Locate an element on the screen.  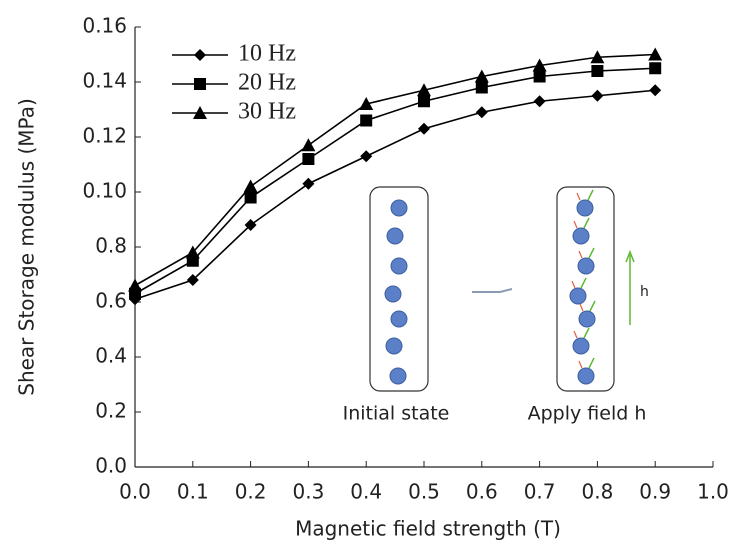
annotation: h is located at coordinates (644, 292).